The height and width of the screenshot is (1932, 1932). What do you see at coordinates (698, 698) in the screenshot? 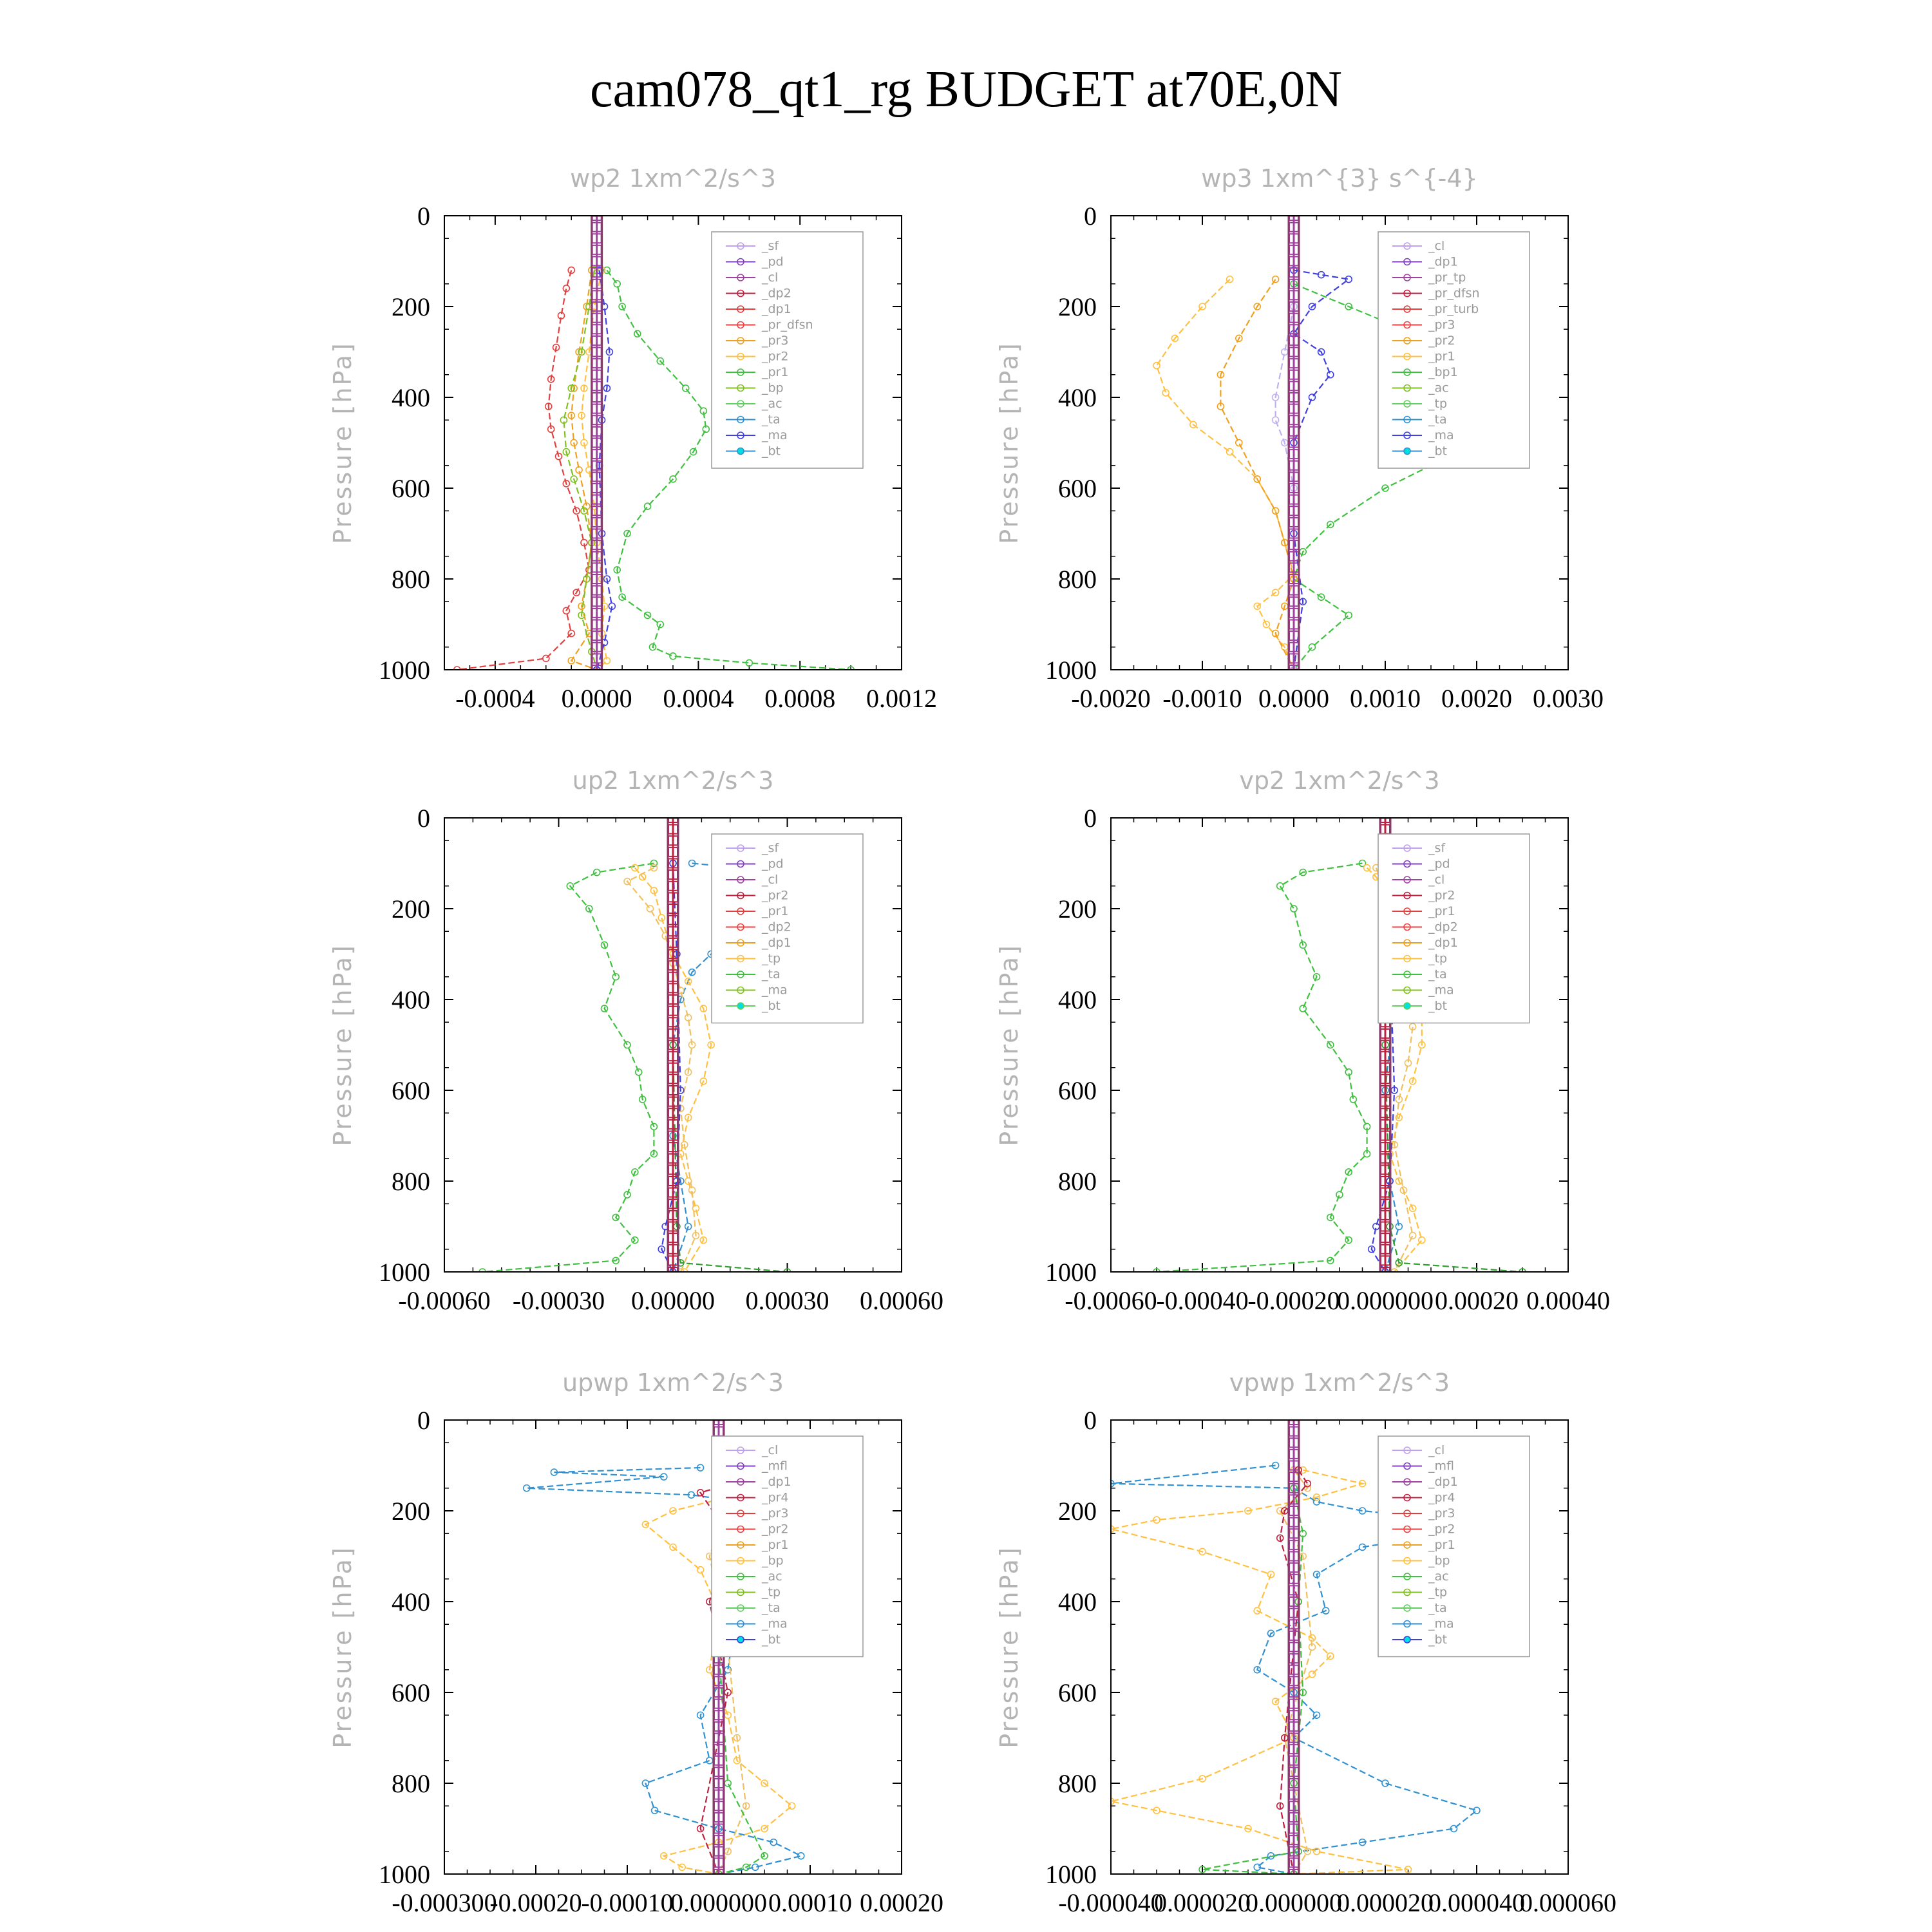
I see `x-tick-label: 0.0004` at bounding box center [698, 698].